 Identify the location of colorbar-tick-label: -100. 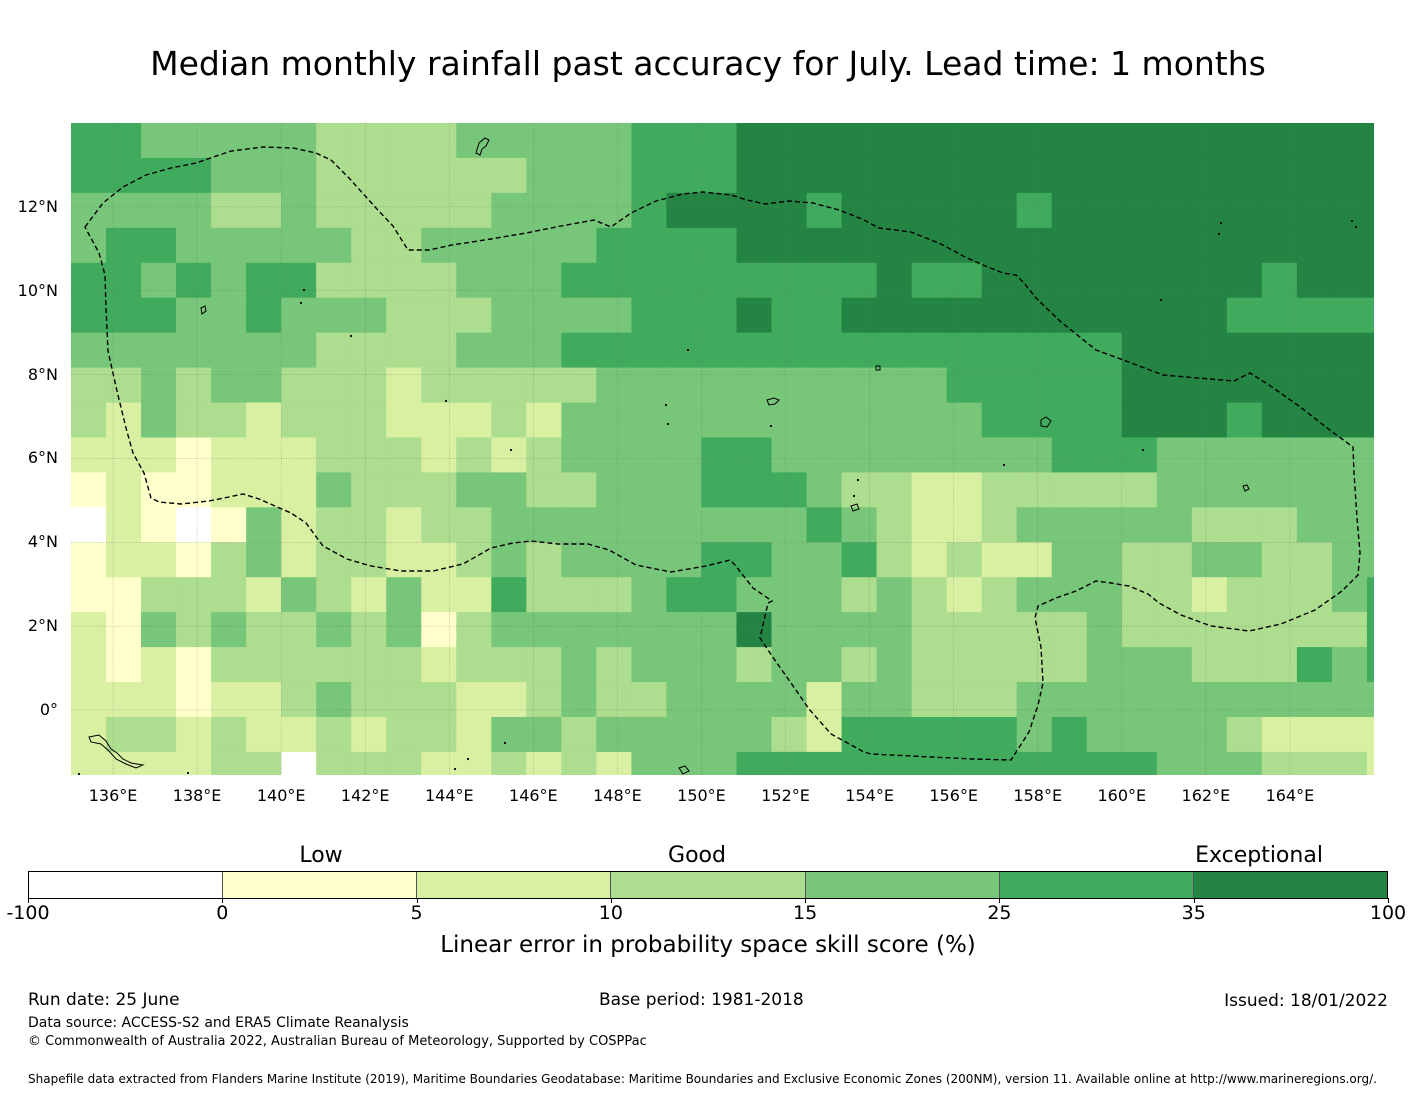
(28, 913).